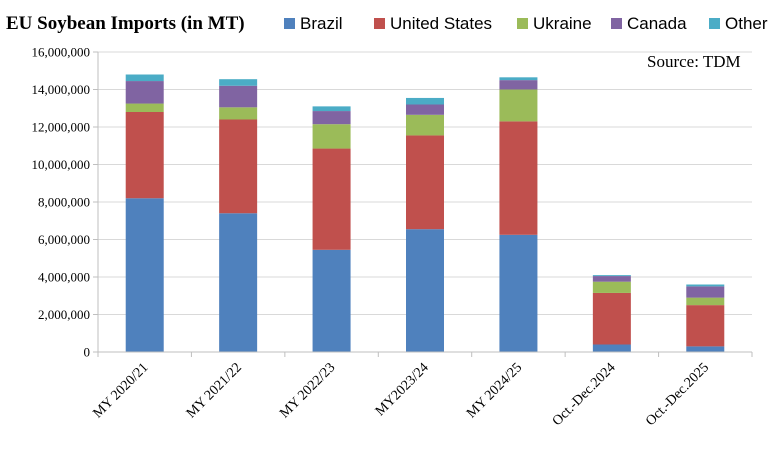  Describe the element at coordinates (214, 390) in the screenshot. I see `x-tick-label: MY 2021/22` at that location.